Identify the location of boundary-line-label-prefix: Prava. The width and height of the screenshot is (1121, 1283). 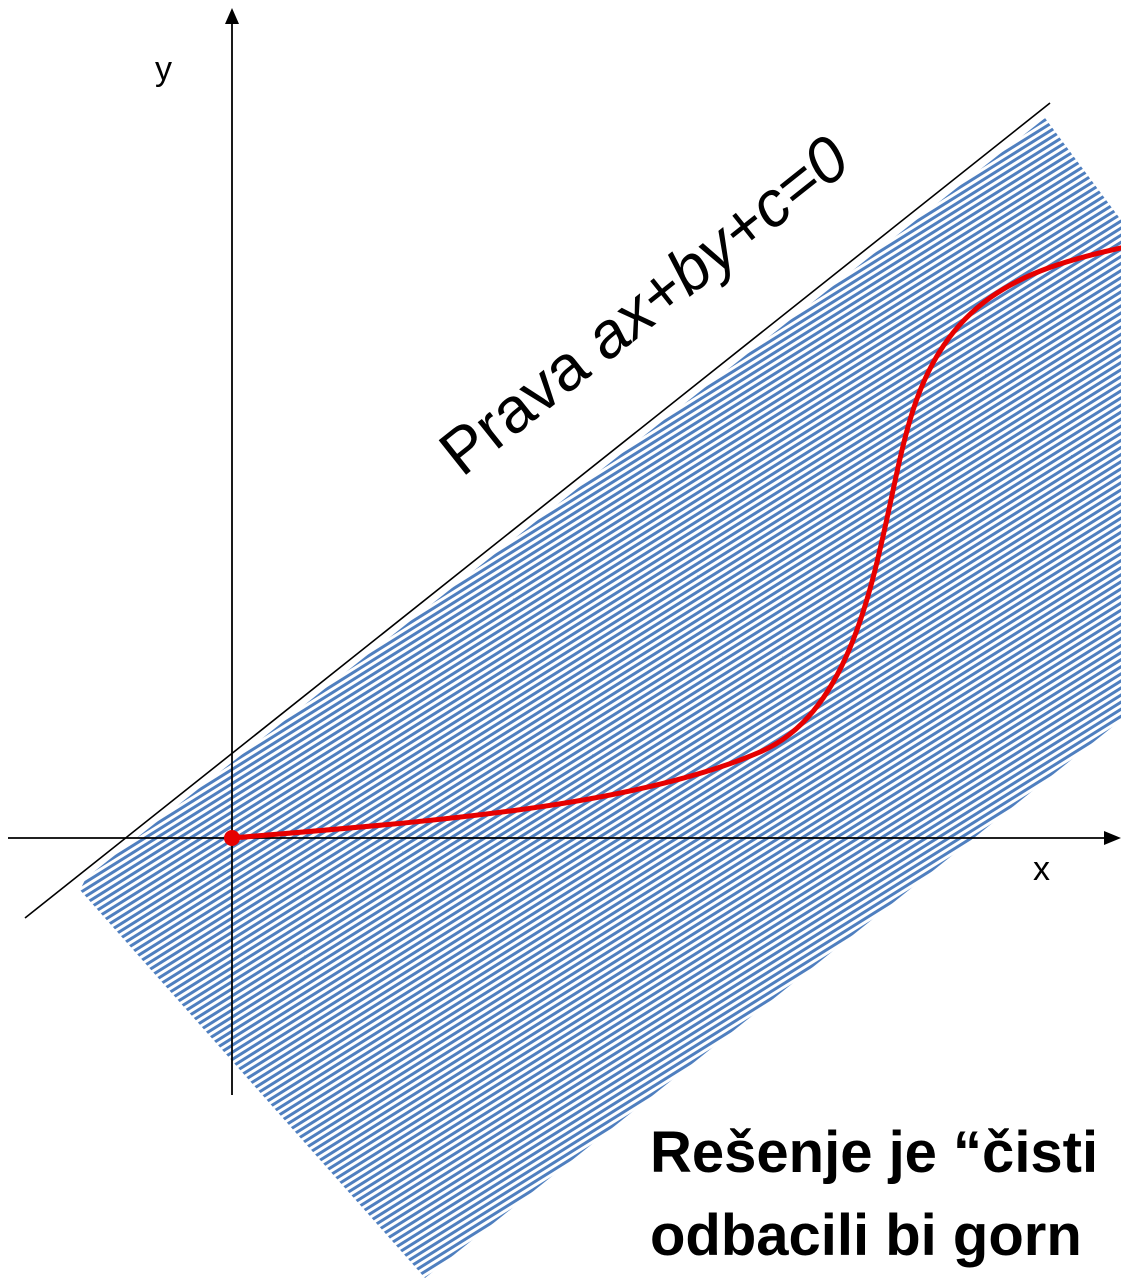
(521, 402).